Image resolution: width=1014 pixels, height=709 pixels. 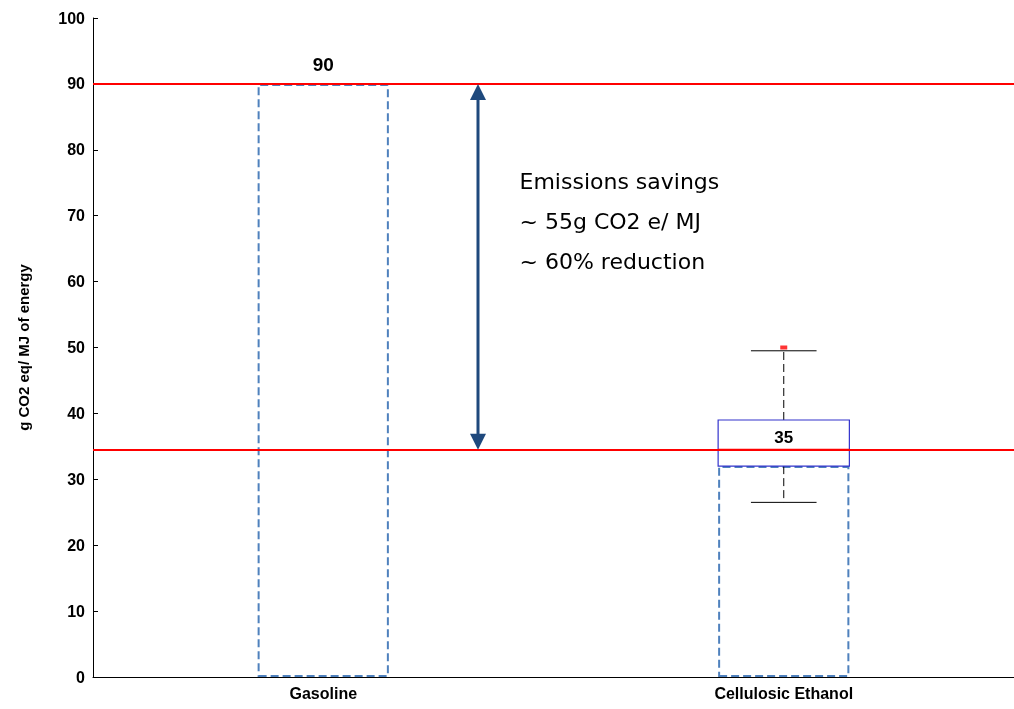 I want to click on y-tick-label: 50, so click(x=76, y=347).